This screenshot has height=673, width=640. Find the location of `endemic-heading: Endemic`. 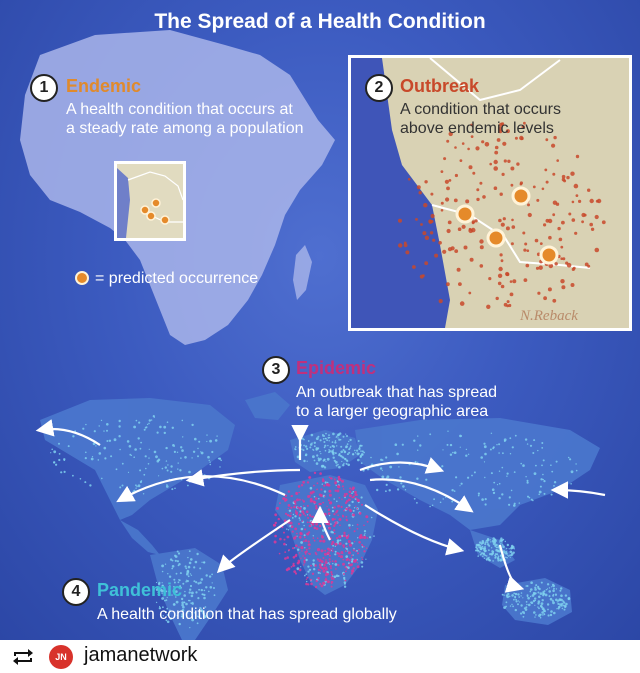

endemic-heading: Endemic is located at coordinates (104, 86).